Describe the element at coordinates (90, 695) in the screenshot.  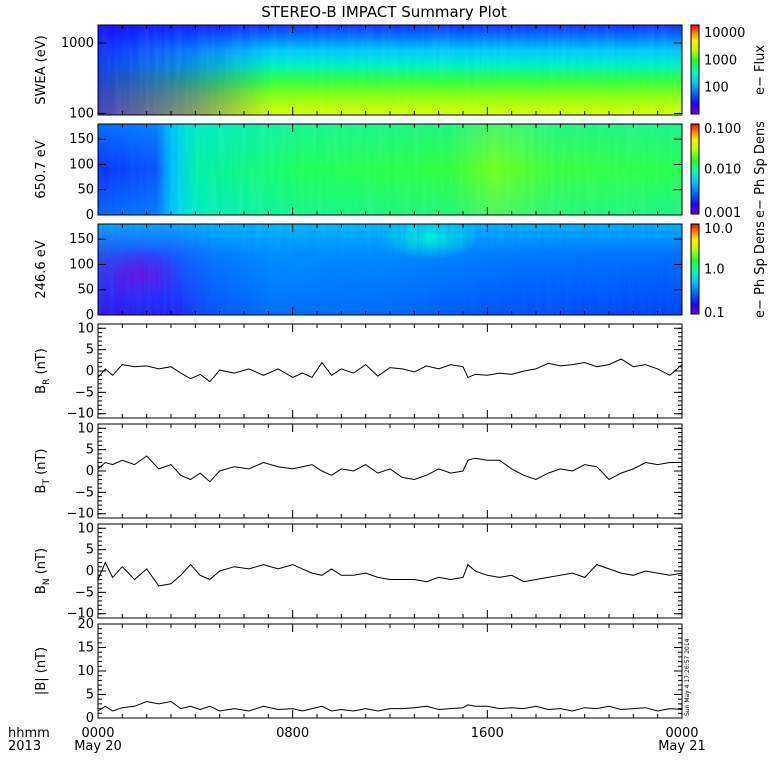
I see `panel-7-ytick-label-3: 5` at that location.